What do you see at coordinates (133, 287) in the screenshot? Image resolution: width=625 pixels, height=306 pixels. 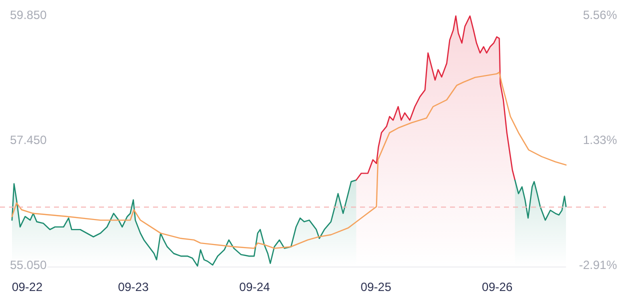 I see `x-tick-label: 09-23` at bounding box center [133, 287].